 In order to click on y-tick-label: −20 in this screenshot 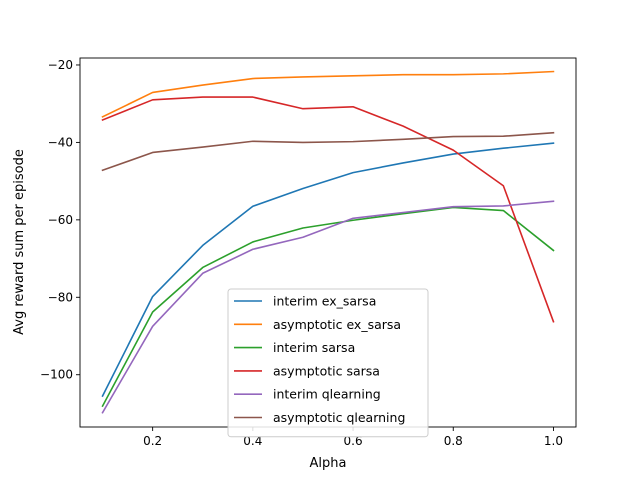, I will do `click(60, 65)`.